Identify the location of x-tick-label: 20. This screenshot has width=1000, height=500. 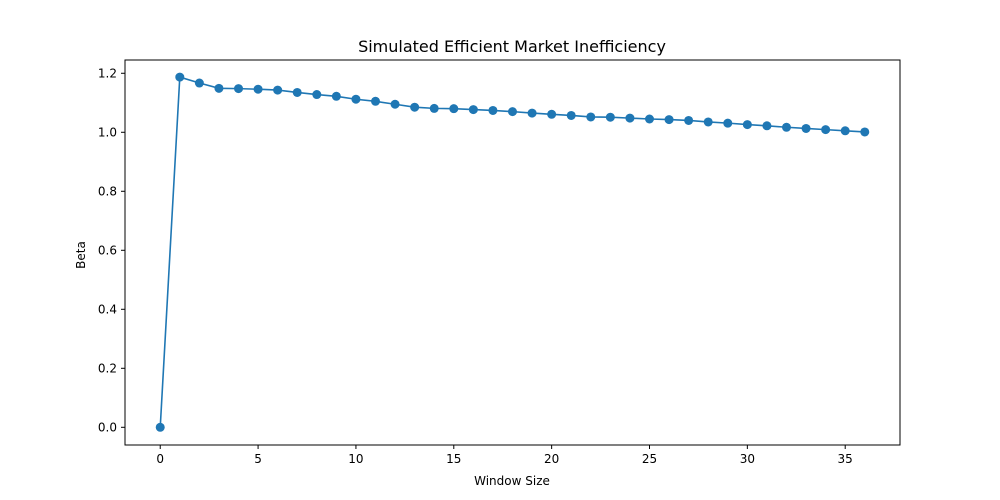
(551, 459).